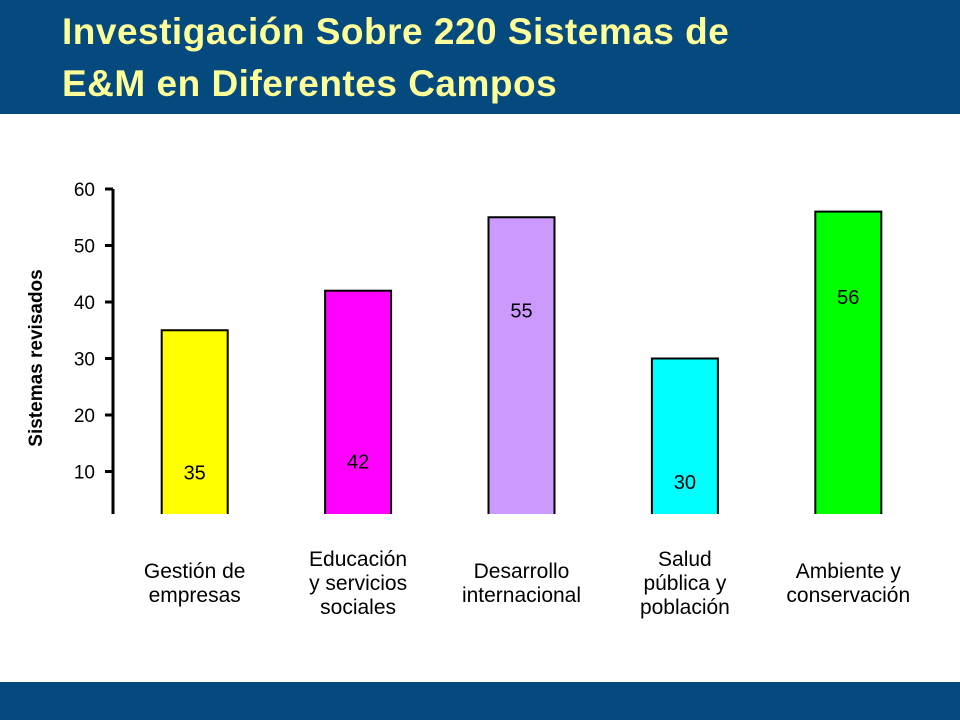 The width and height of the screenshot is (960, 720). What do you see at coordinates (84, 247) in the screenshot?
I see `y-tick-label: 50` at bounding box center [84, 247].